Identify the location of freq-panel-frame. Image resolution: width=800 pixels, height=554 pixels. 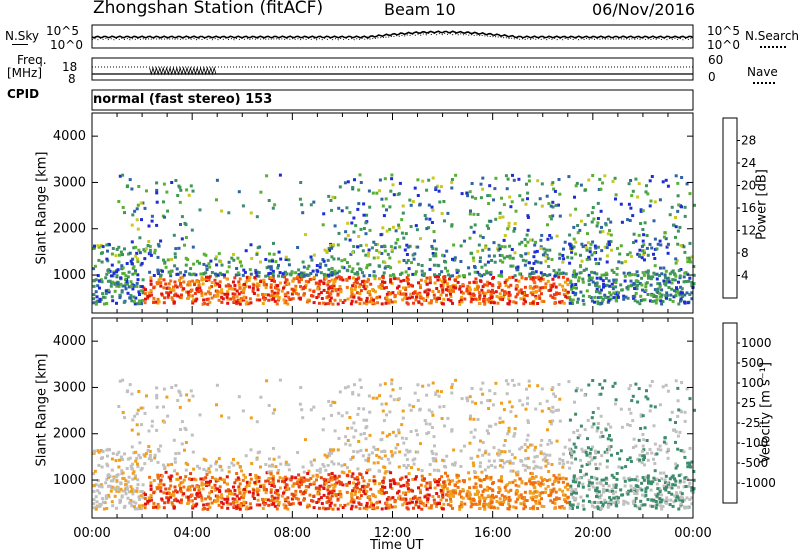
(392, 69).